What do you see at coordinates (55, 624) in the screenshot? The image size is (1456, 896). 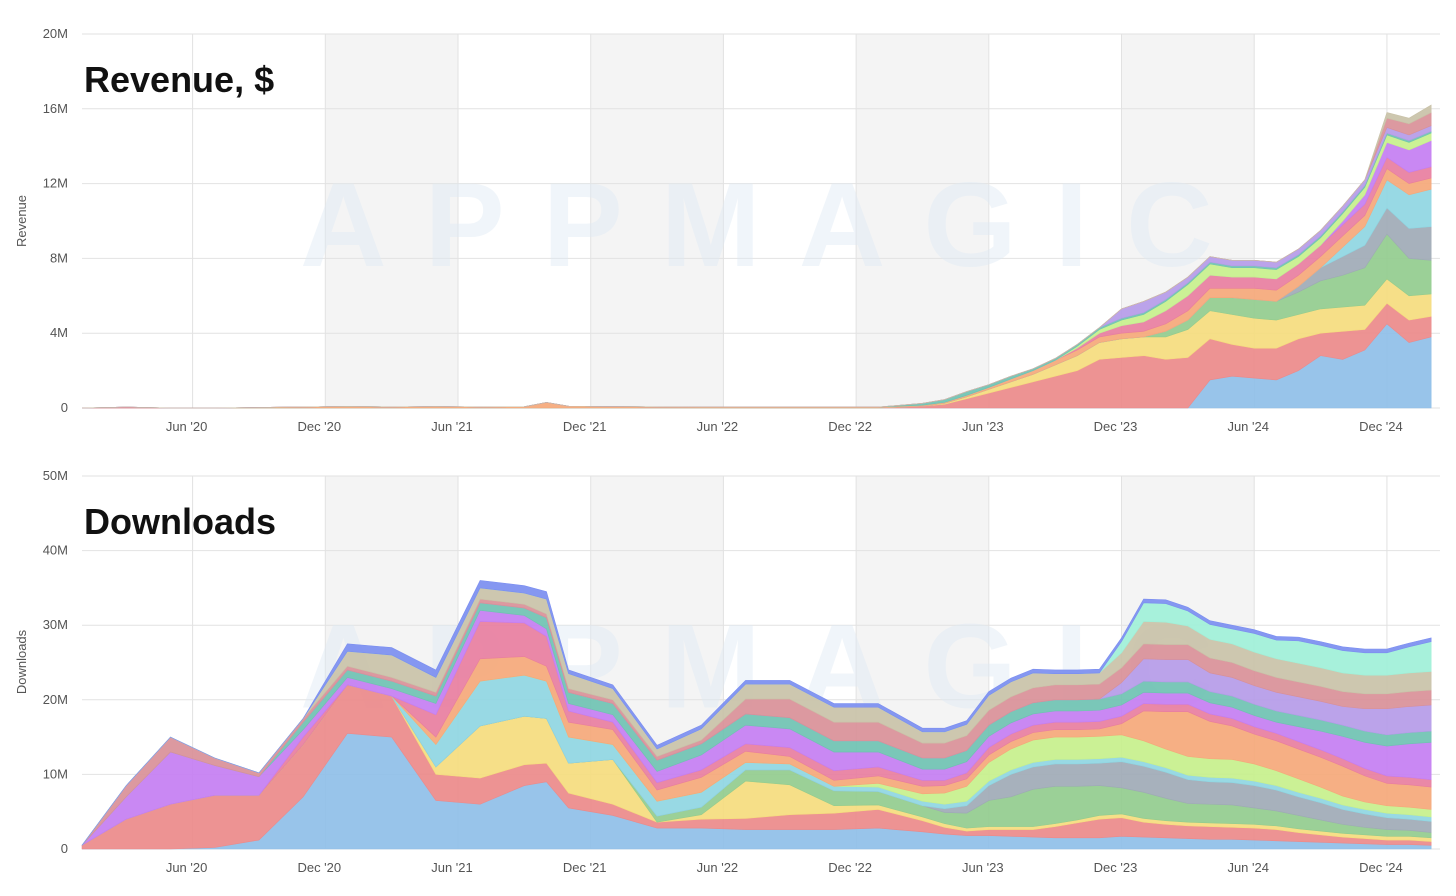 I see `y-tick-label: 30M` at bounding box center [55, 624].